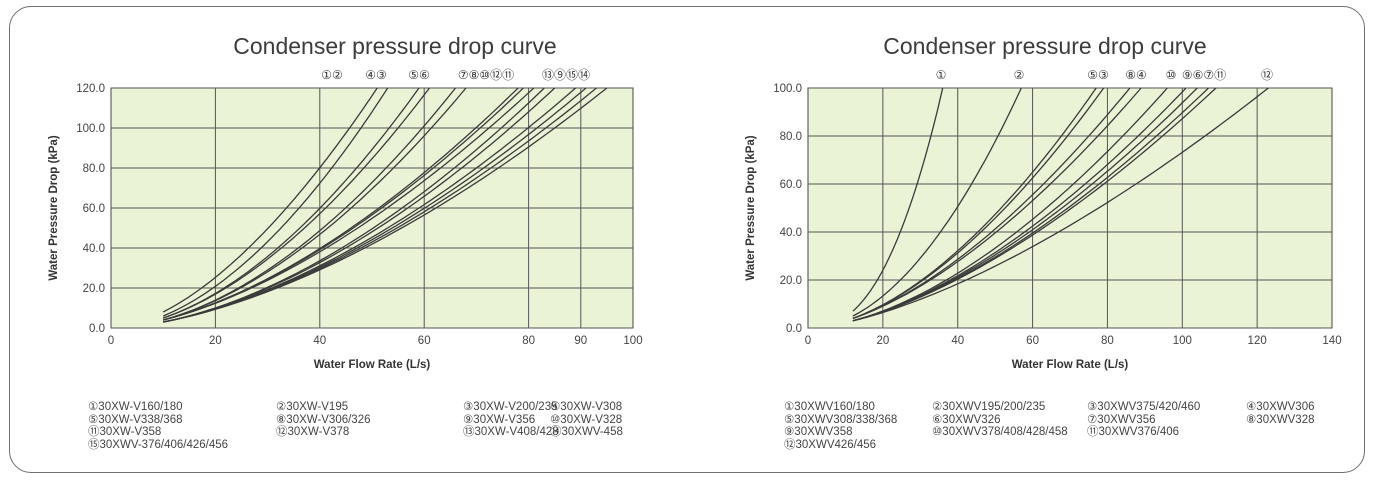 Image resolution: width=1373 pixels, height=480 pixels. Describe the element at coordinates (510, 407) in the screenshot. I see `legend-item: ③30XW-V200/235` at that location.